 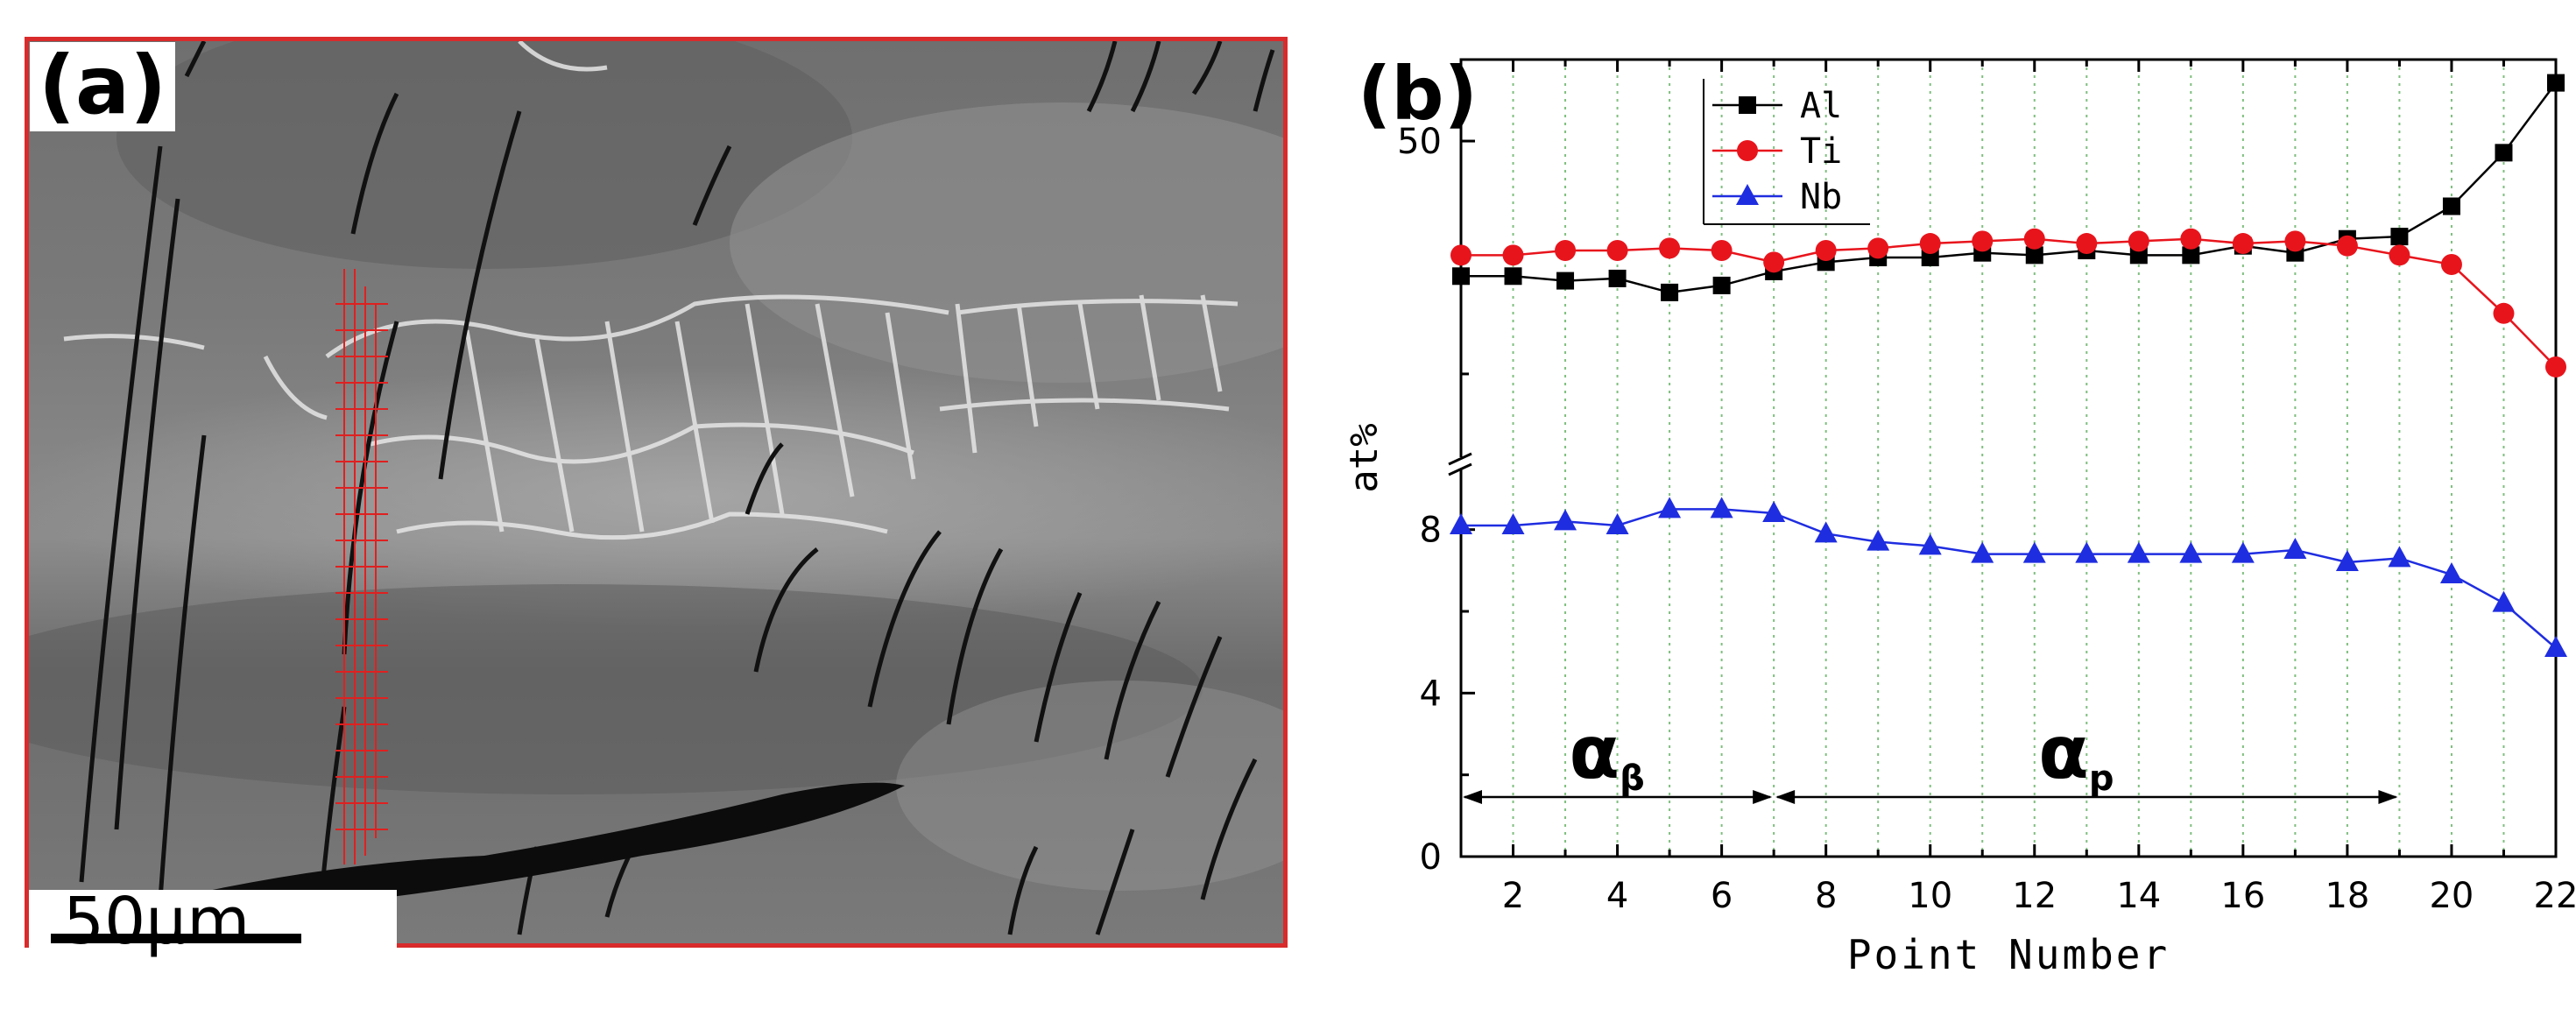 I want to click on region-label: αp, so click(x=2076, y=754).